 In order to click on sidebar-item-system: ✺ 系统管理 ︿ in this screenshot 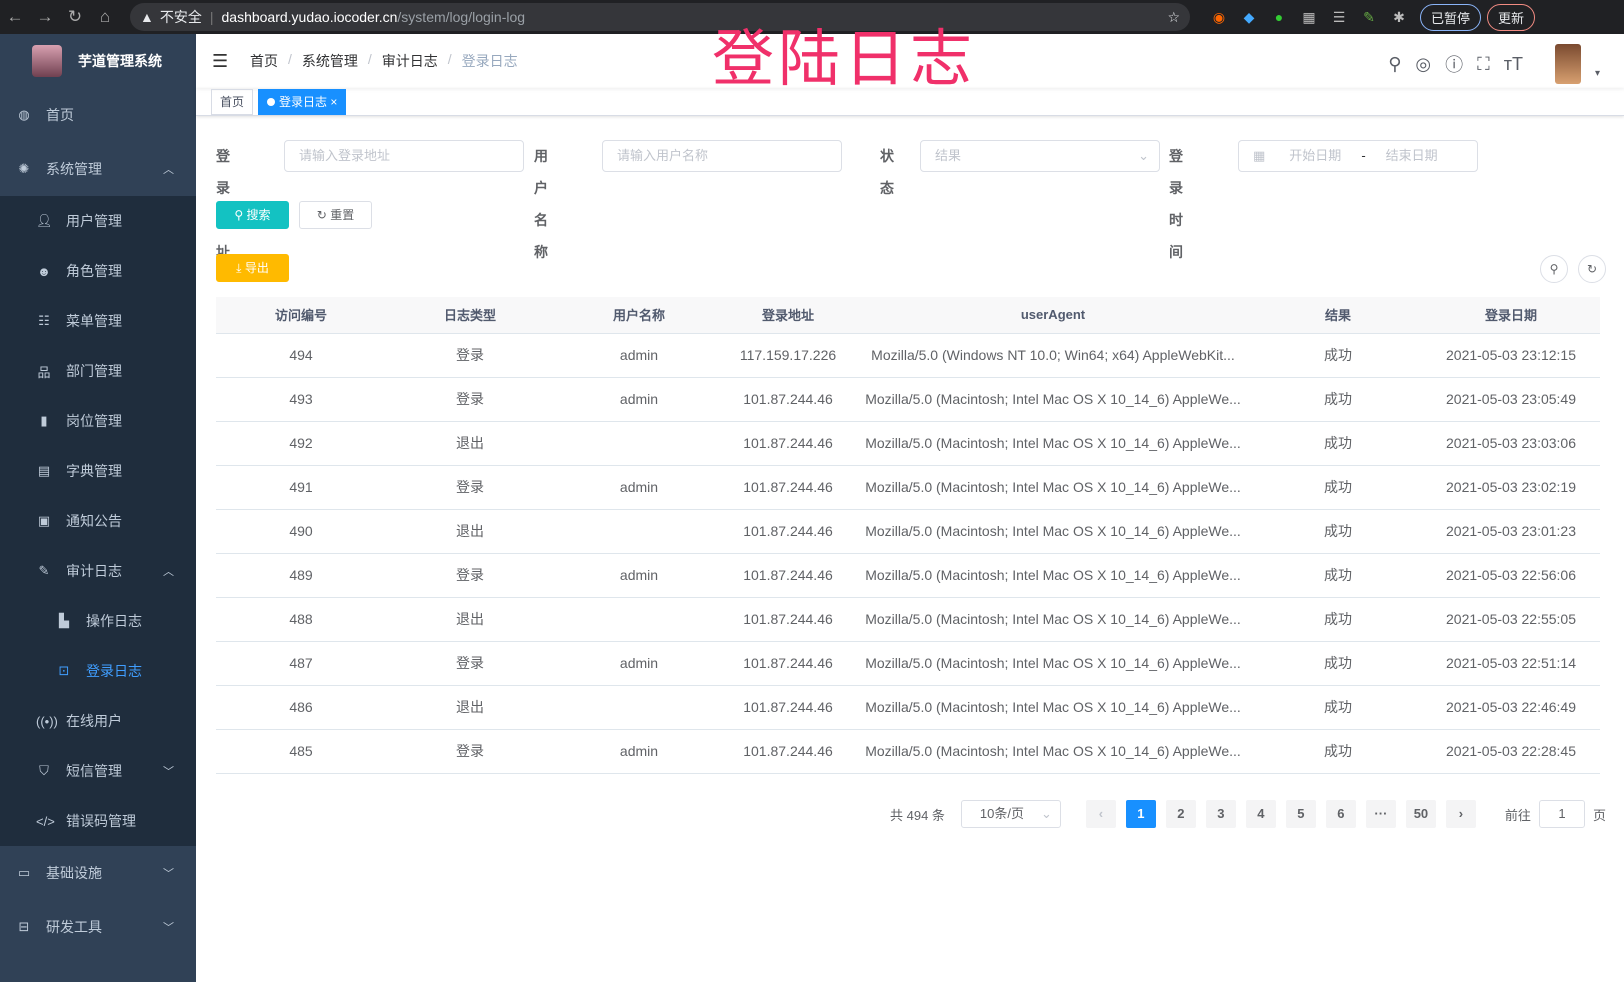, I will do `click(98, 169)`.